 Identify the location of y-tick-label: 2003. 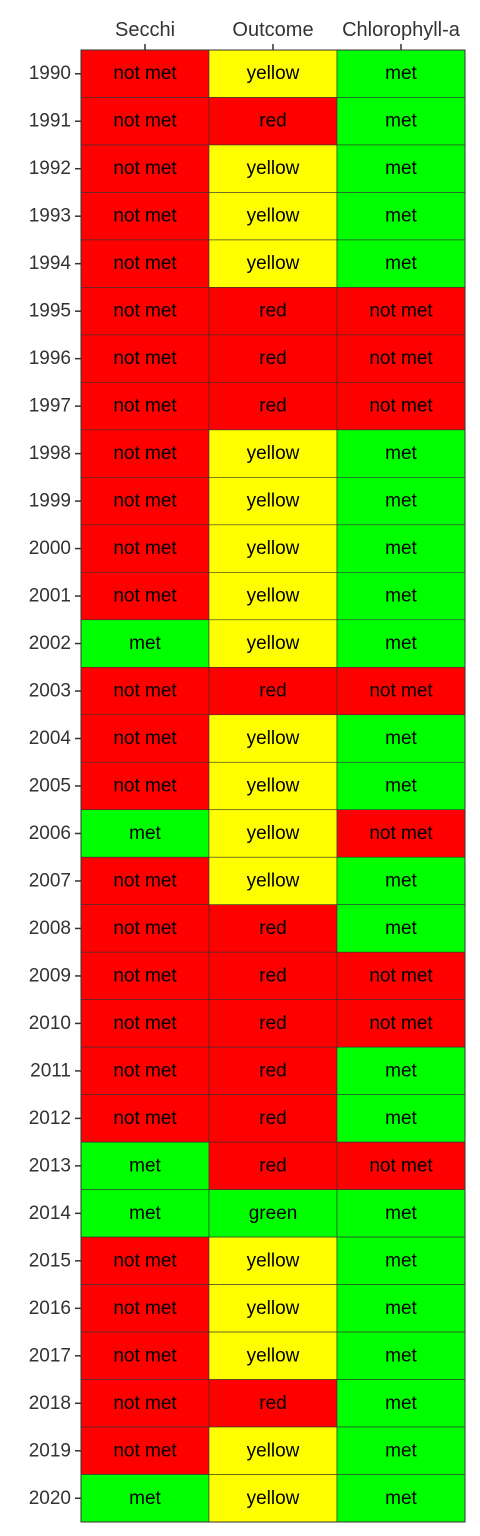
(50, 691).